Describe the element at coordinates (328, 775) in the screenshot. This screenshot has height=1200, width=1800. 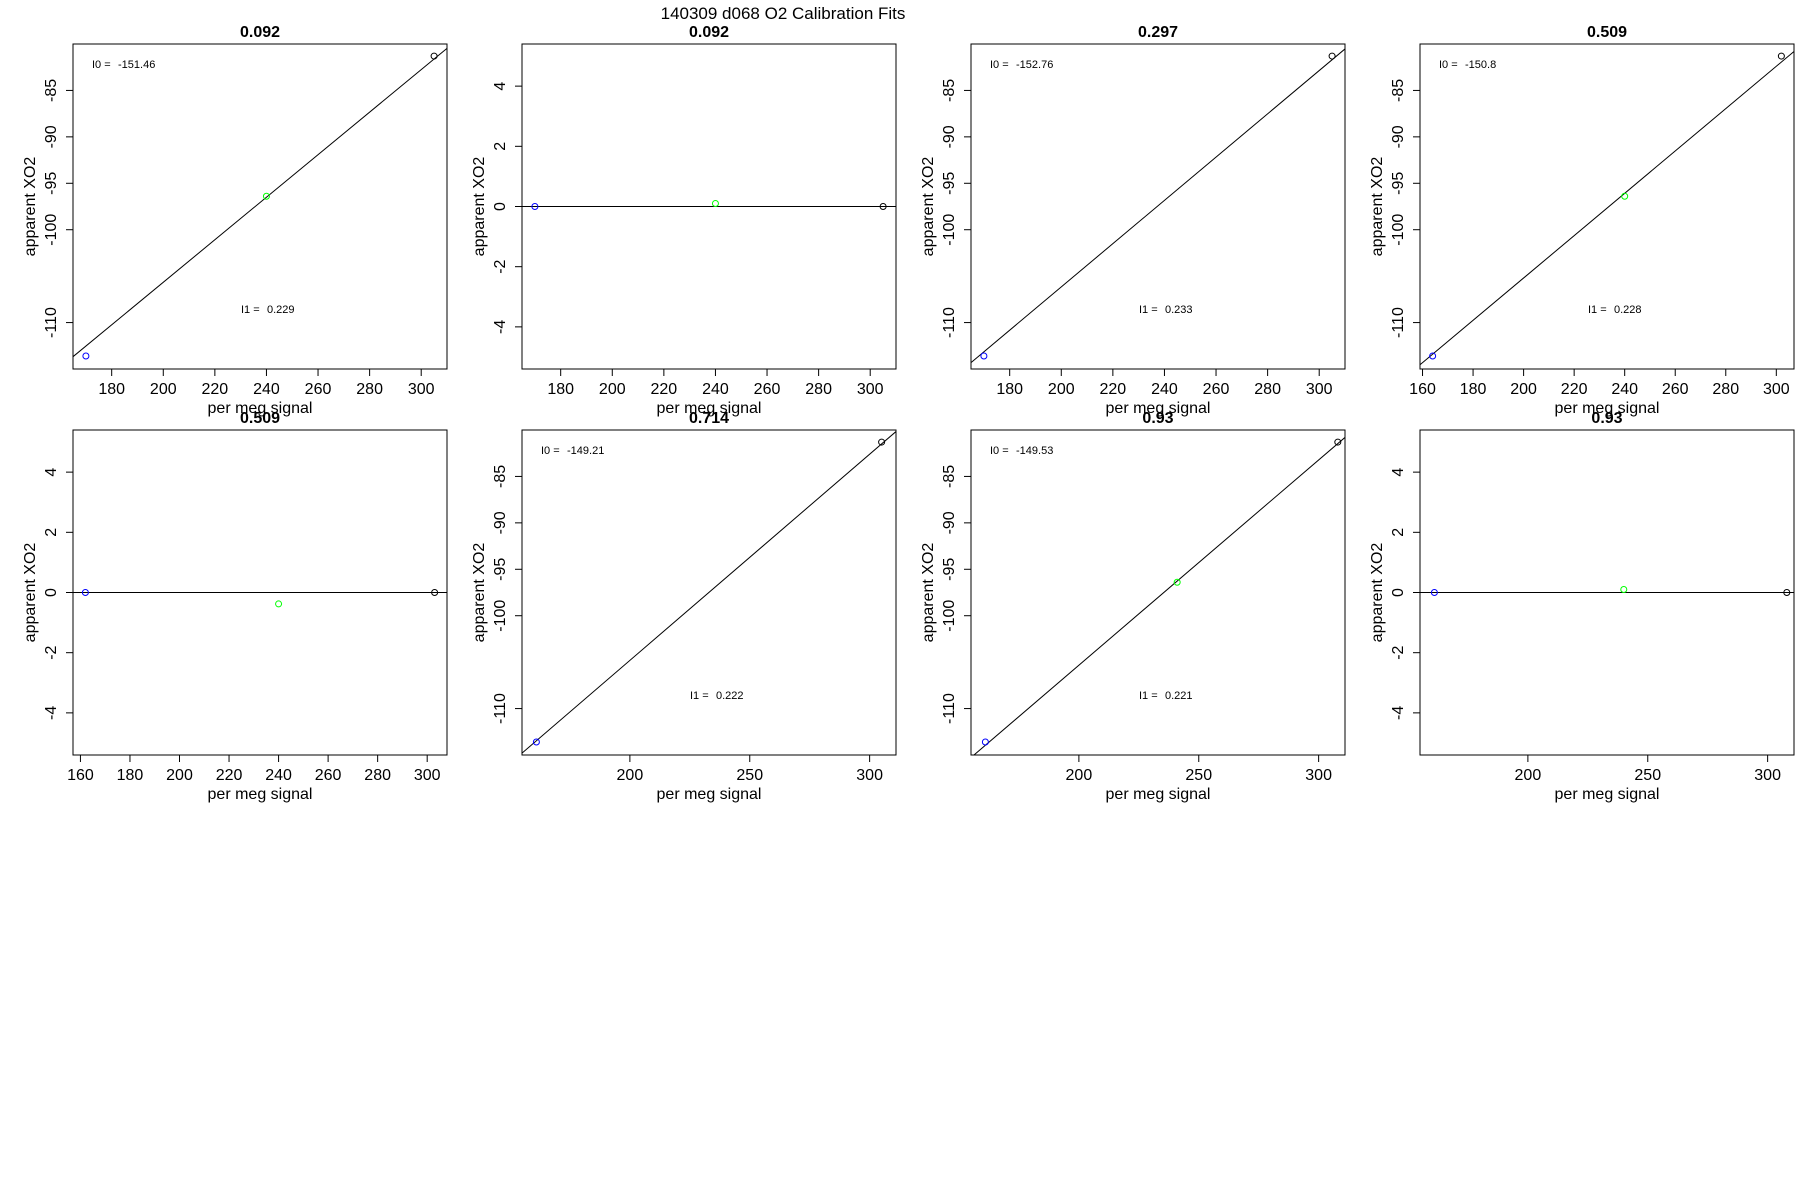
I see `x-tick-label: 260` at that location.